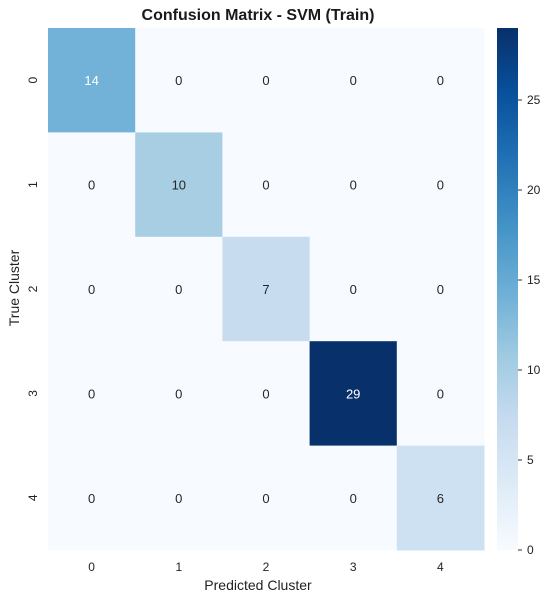 This screenshot has height=599, width=550. I want to click on cell-value-r0-c4: 0, so click(440, 80).